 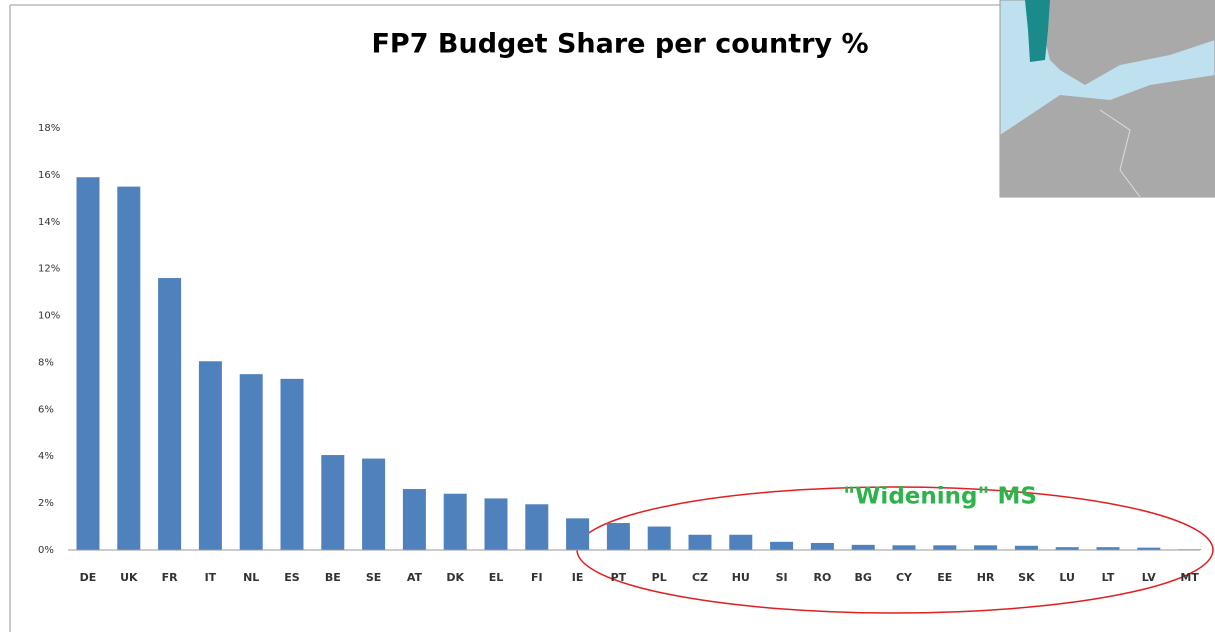 I want to click on chart-title: FP7 Budget Share per country %, so click(x=619, y=44).